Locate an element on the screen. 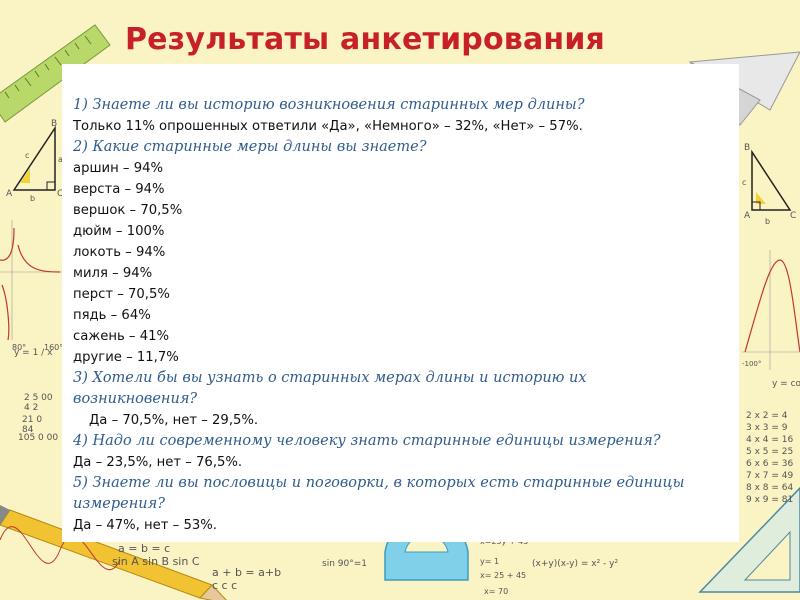 This screenshot has height=600, width=800. answer-item: миля – 94% is located at coordinates (113, 273).